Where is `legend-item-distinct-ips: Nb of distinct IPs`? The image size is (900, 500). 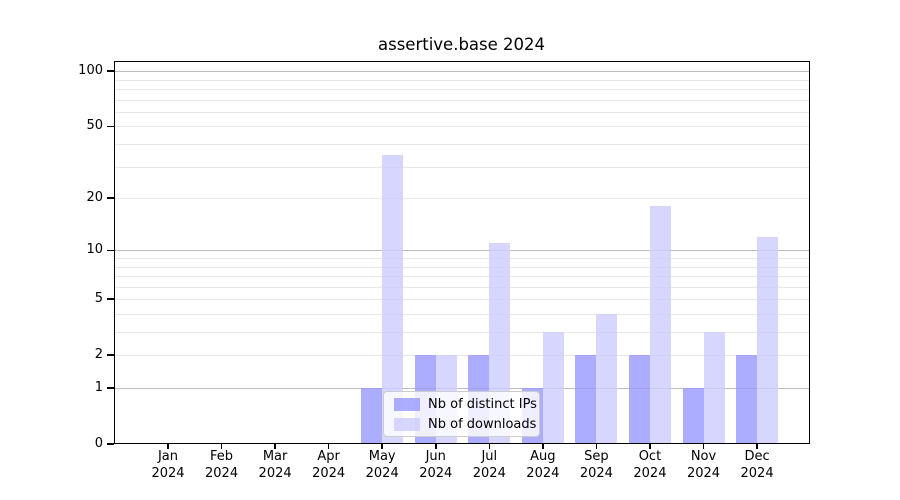 legend-item-distinct-ips: Nb of distinct IPs is located at coordinates (466, 404).